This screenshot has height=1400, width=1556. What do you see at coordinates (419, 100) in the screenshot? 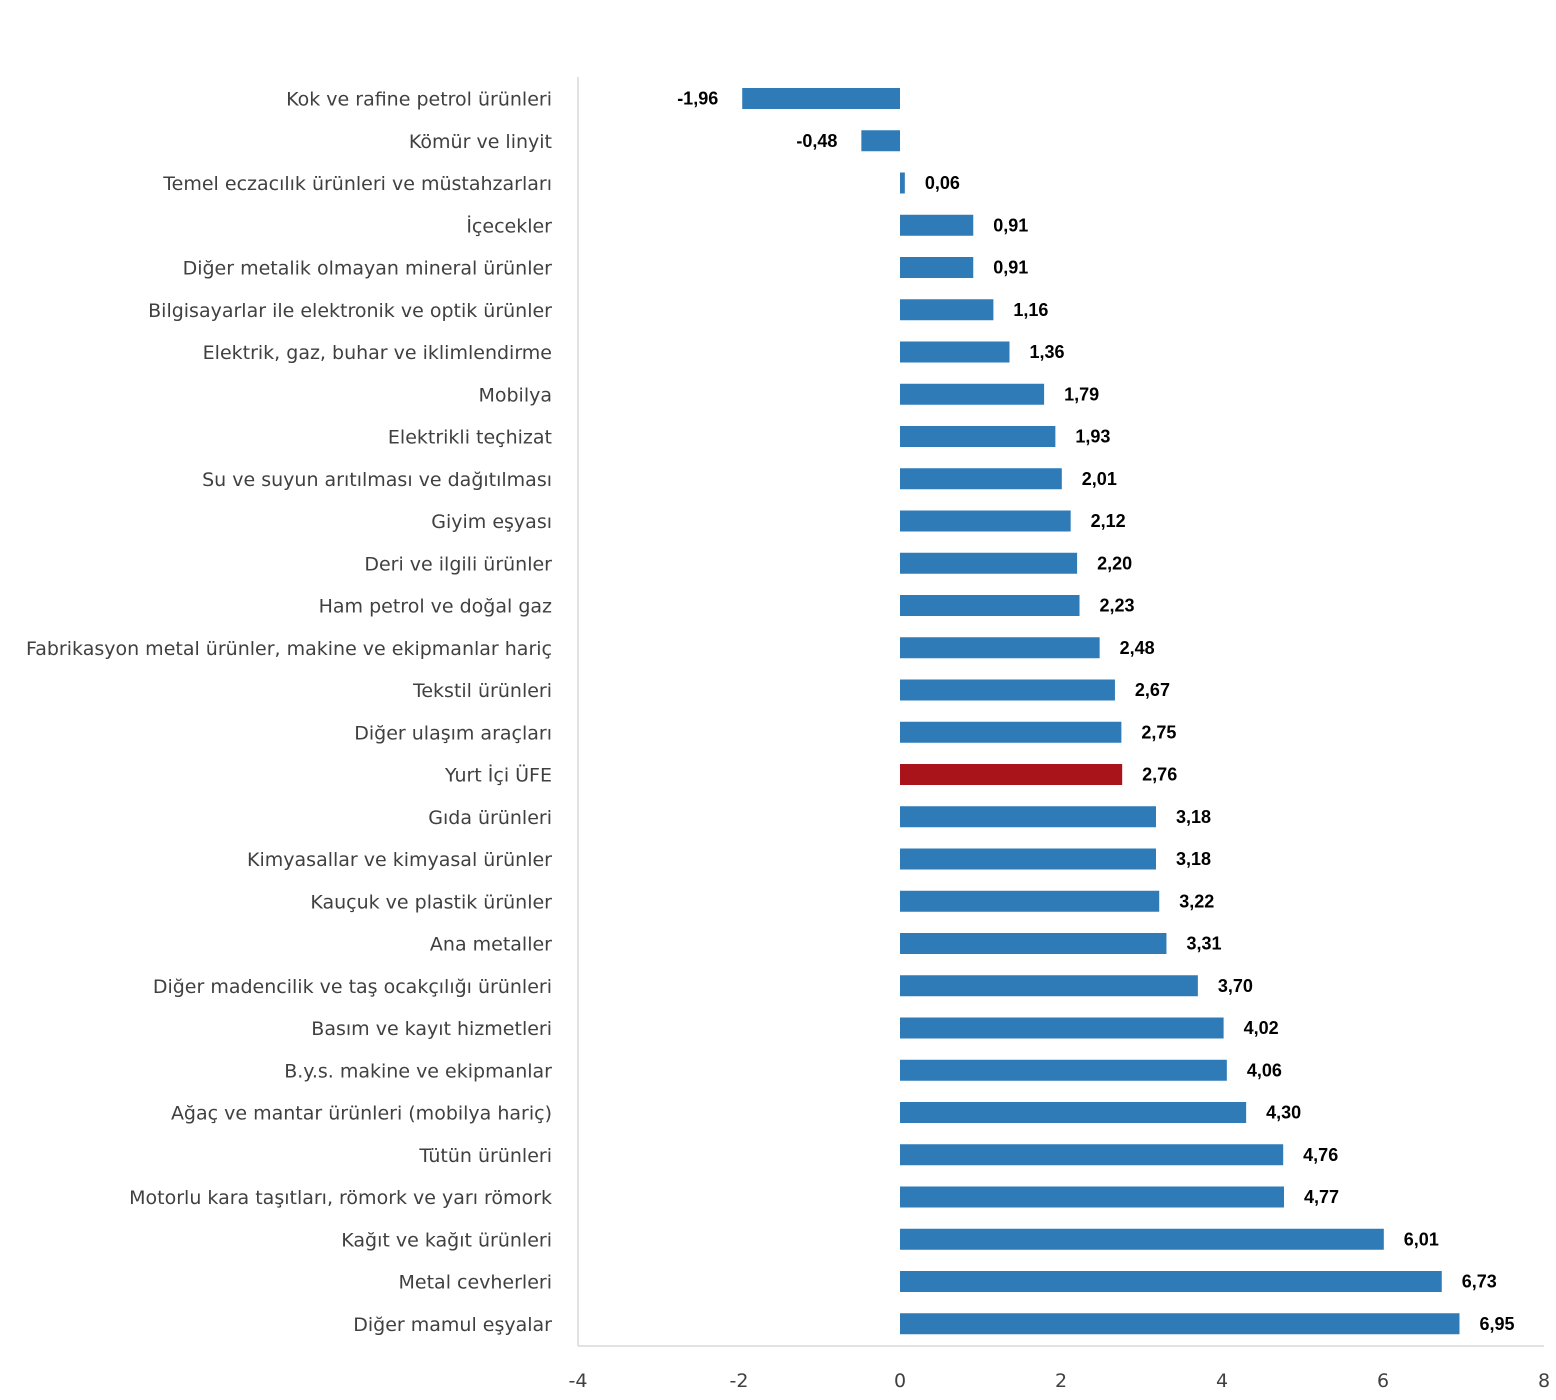
I see `category-label: Kok ve rafine petrol ürünleri` at bounding box center [419, 100].